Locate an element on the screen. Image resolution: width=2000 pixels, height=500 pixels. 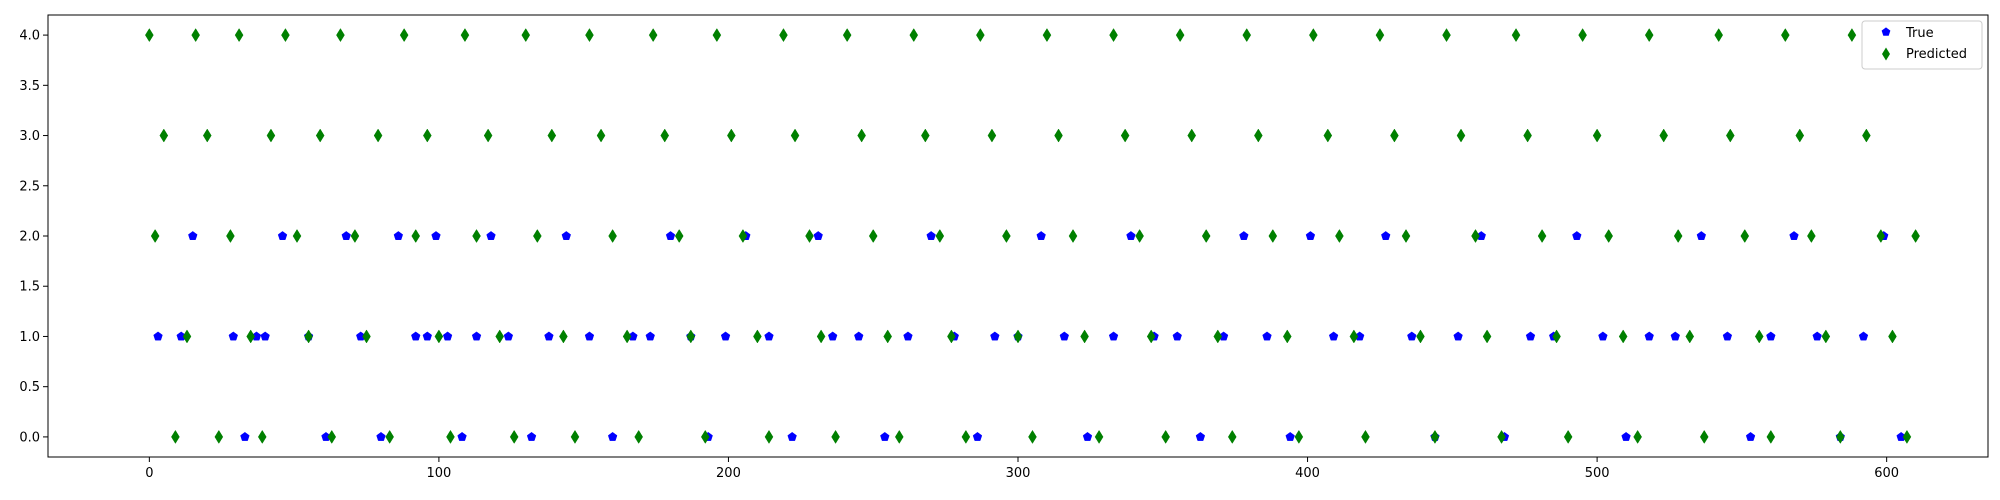
legend-predicted-marker is located at coordinates (1886, 54).